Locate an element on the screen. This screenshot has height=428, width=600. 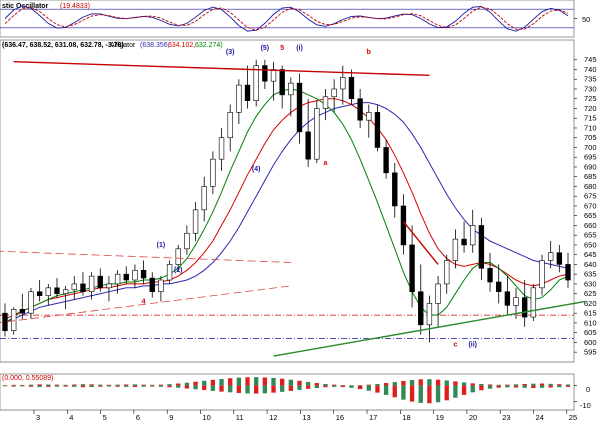
price-y-tick-label: 705 is located at coordinates (590, 137).